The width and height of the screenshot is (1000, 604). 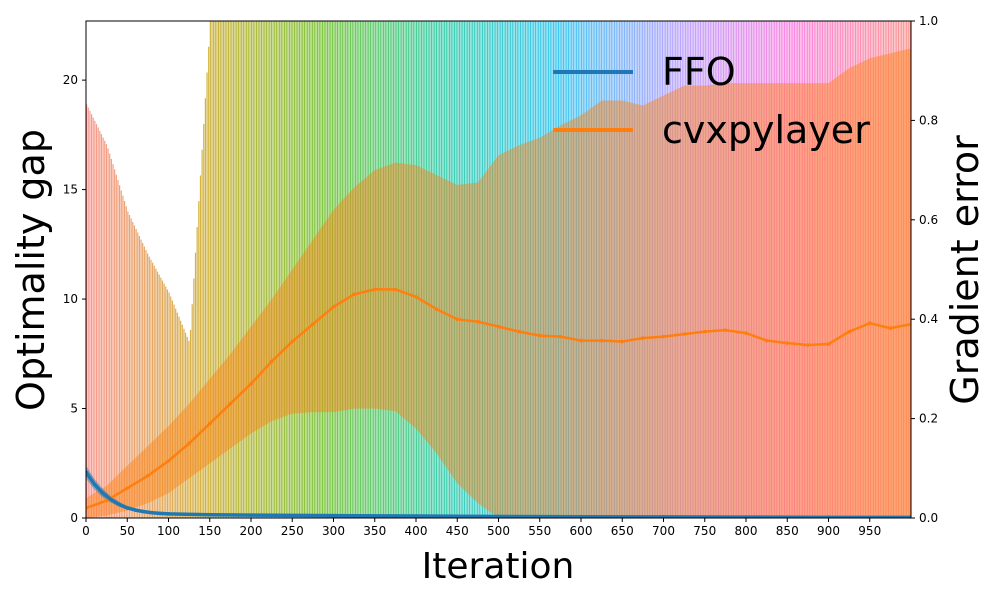 What do you see at coordinates (924, 269) in the screenshot?
I see `y2-axis-ticks: 0.0 0.2 0.4 0.6 0.8 1.0` at bounding box center [924, 269].